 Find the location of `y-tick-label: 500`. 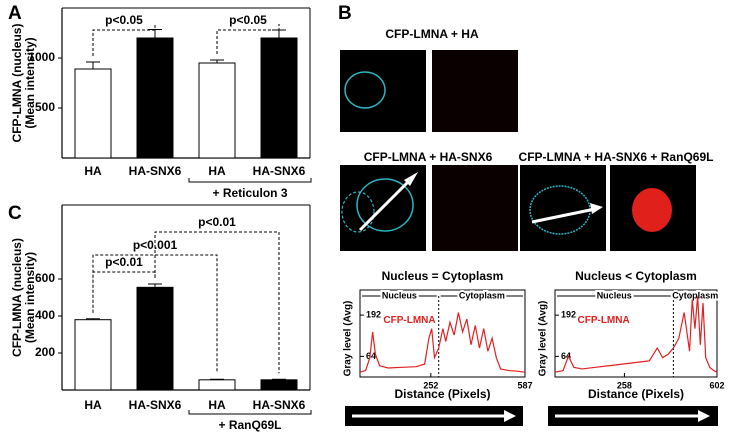

y-tick-label: 500 is located at coordinates (45, 107).